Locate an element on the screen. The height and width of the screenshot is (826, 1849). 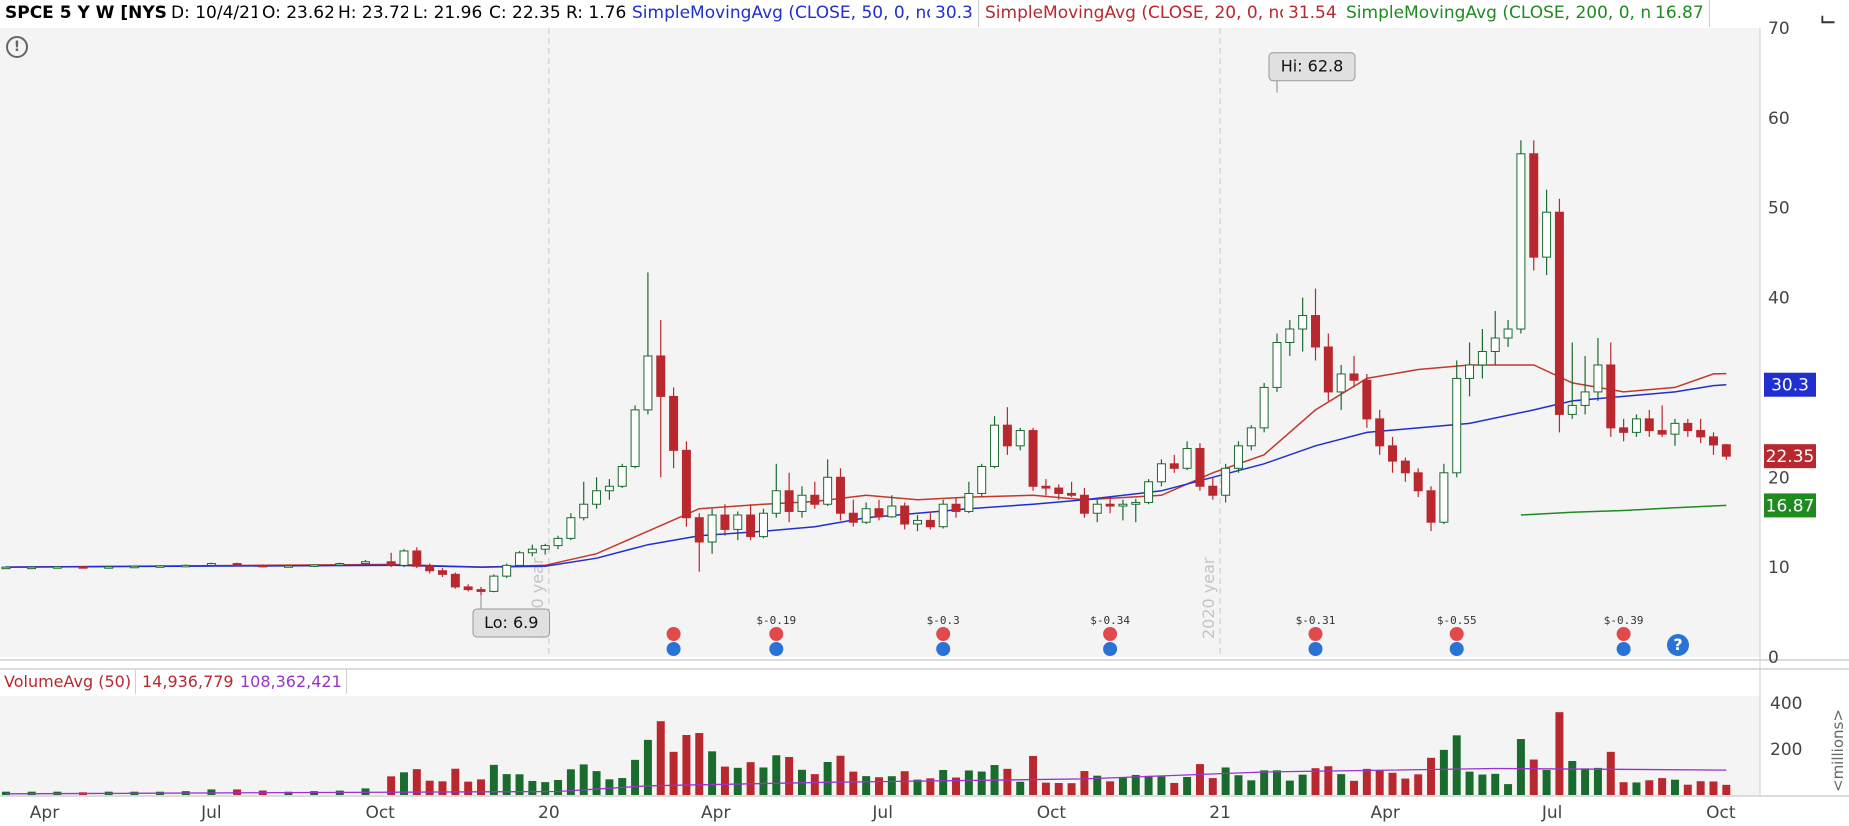
sma200-legend: SimpleMovingAvg (CLOSE, 200, 0, no) is located at coordinates (1508, 13).